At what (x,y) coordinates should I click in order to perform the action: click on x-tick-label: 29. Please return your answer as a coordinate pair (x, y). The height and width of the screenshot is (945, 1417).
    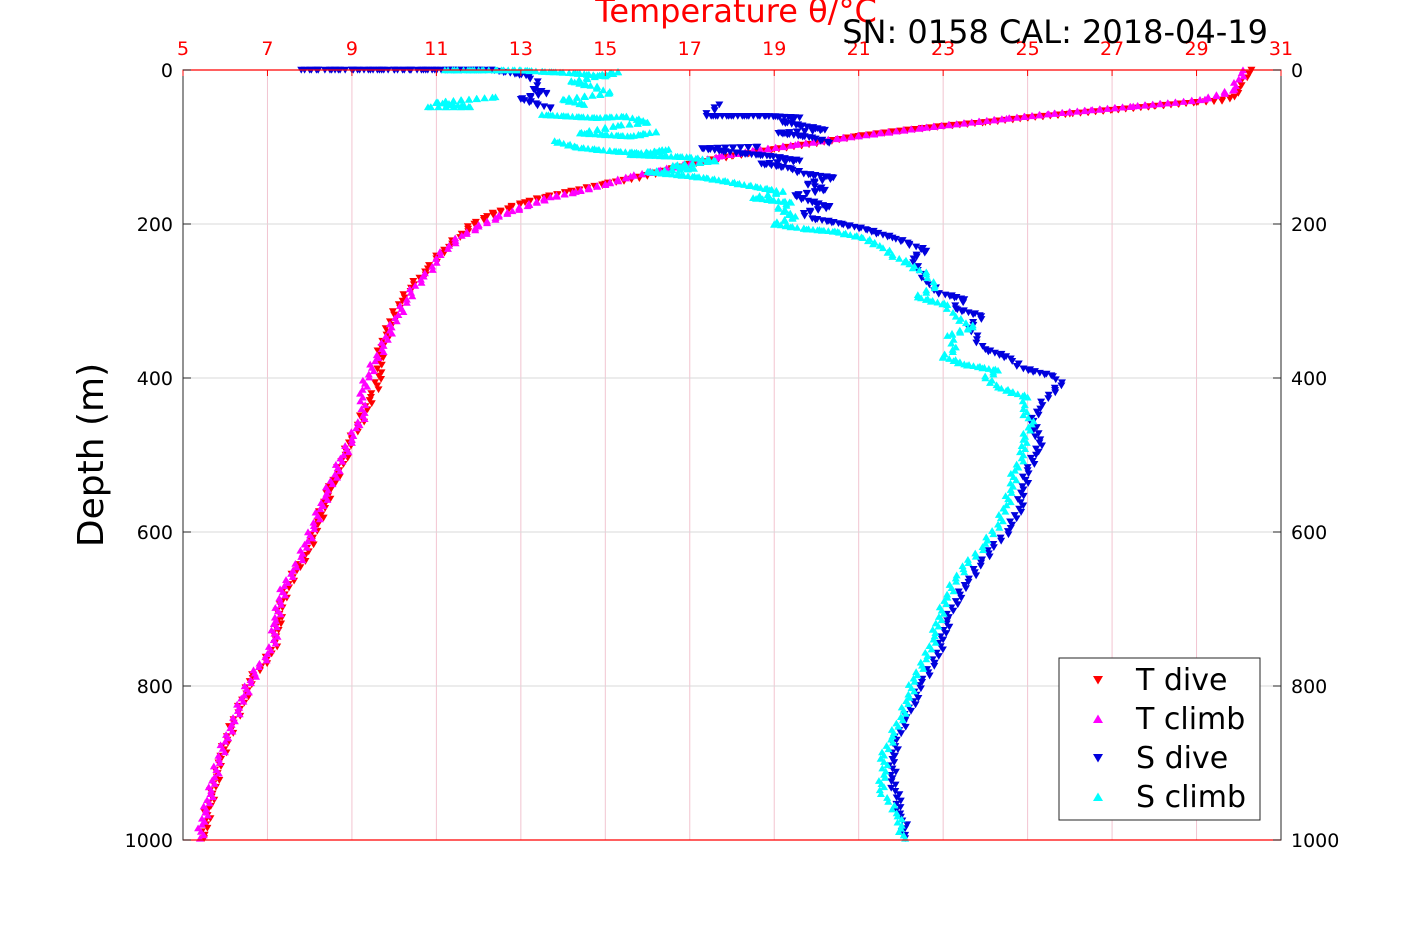
    Looking at the image, I should click on (1196, 49).